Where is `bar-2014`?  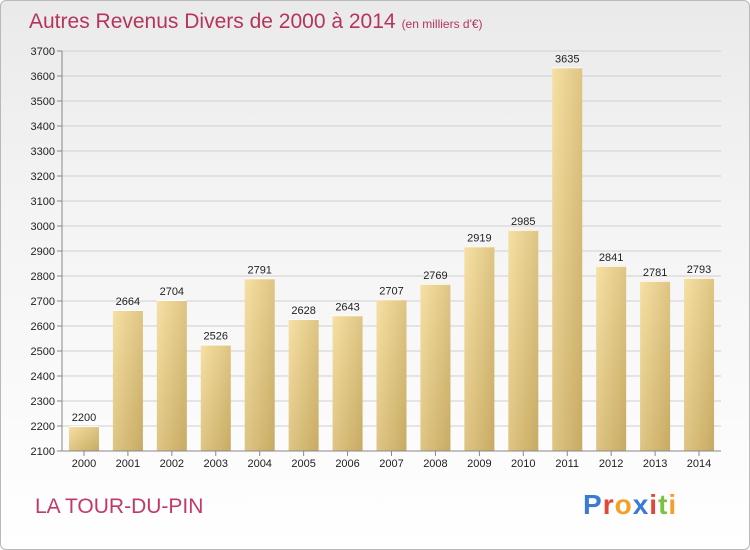
bar-2014 is located at coordinates (699, 364).